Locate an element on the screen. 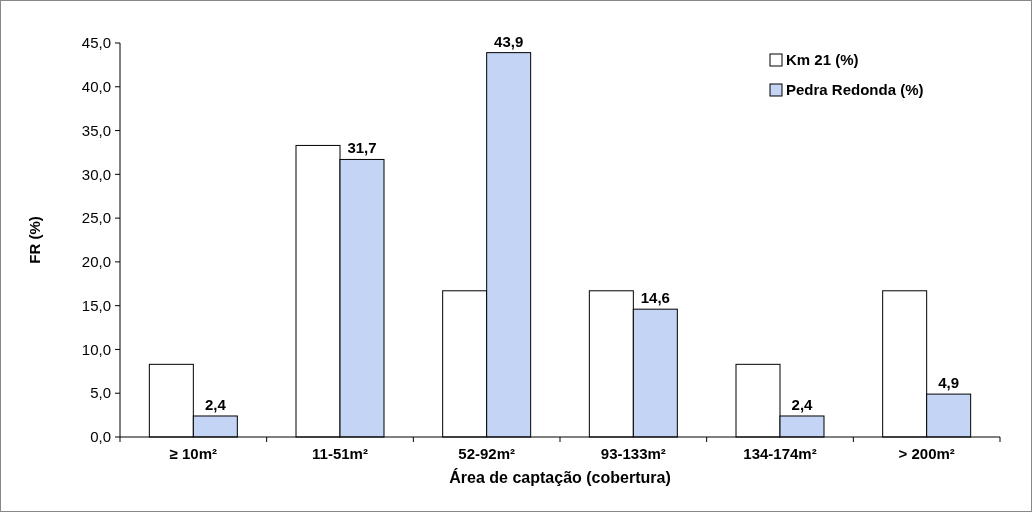 The width and height of the screenshot is (1032, 512). y-tick-label: 20,0 is located at coordinates (96, 262).